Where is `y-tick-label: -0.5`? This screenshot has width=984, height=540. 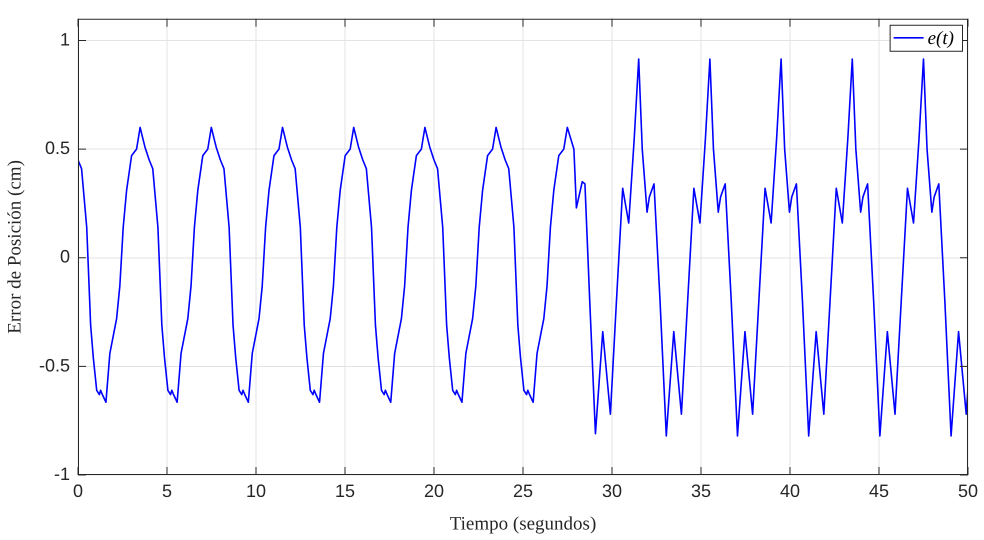
y-tick-label: -0.5 is located at coordinates (54, 365).